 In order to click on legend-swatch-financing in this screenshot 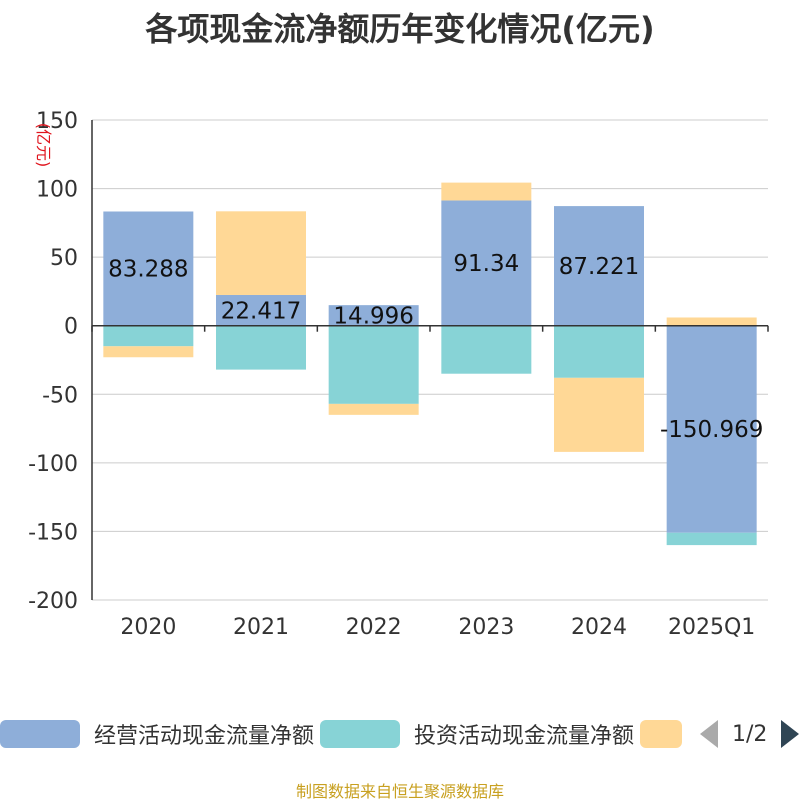, I will do `click(661, 734)`.